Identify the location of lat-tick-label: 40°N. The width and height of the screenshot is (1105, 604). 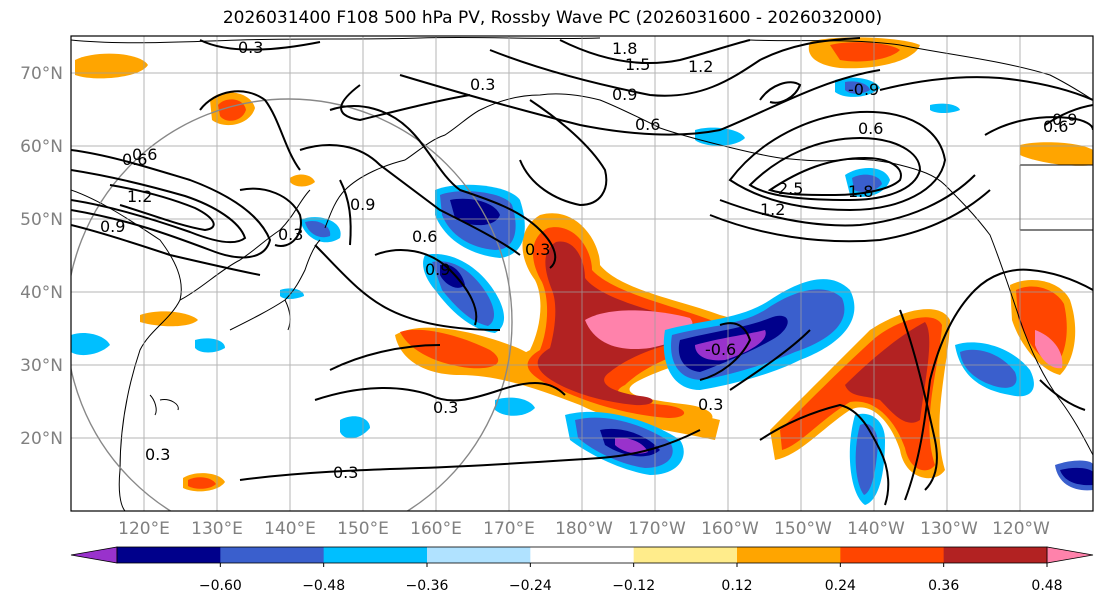
(41, 293).